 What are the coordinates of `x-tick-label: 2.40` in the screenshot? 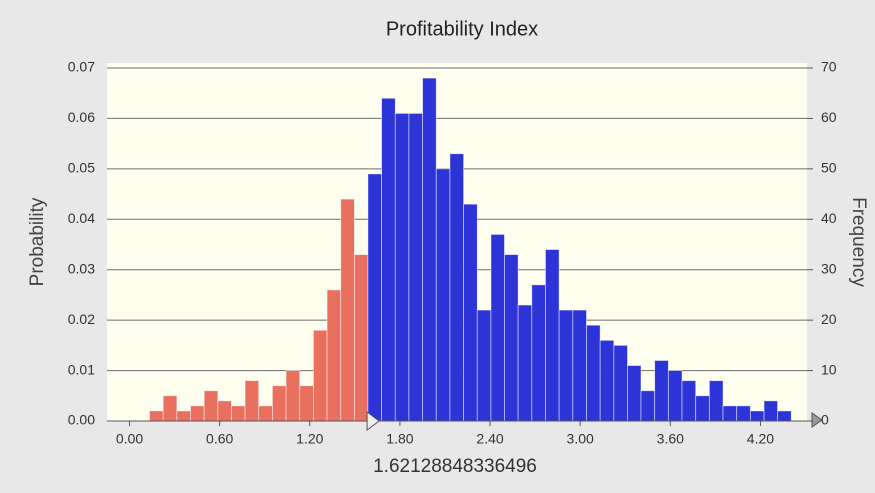 It's located at (489, 439).